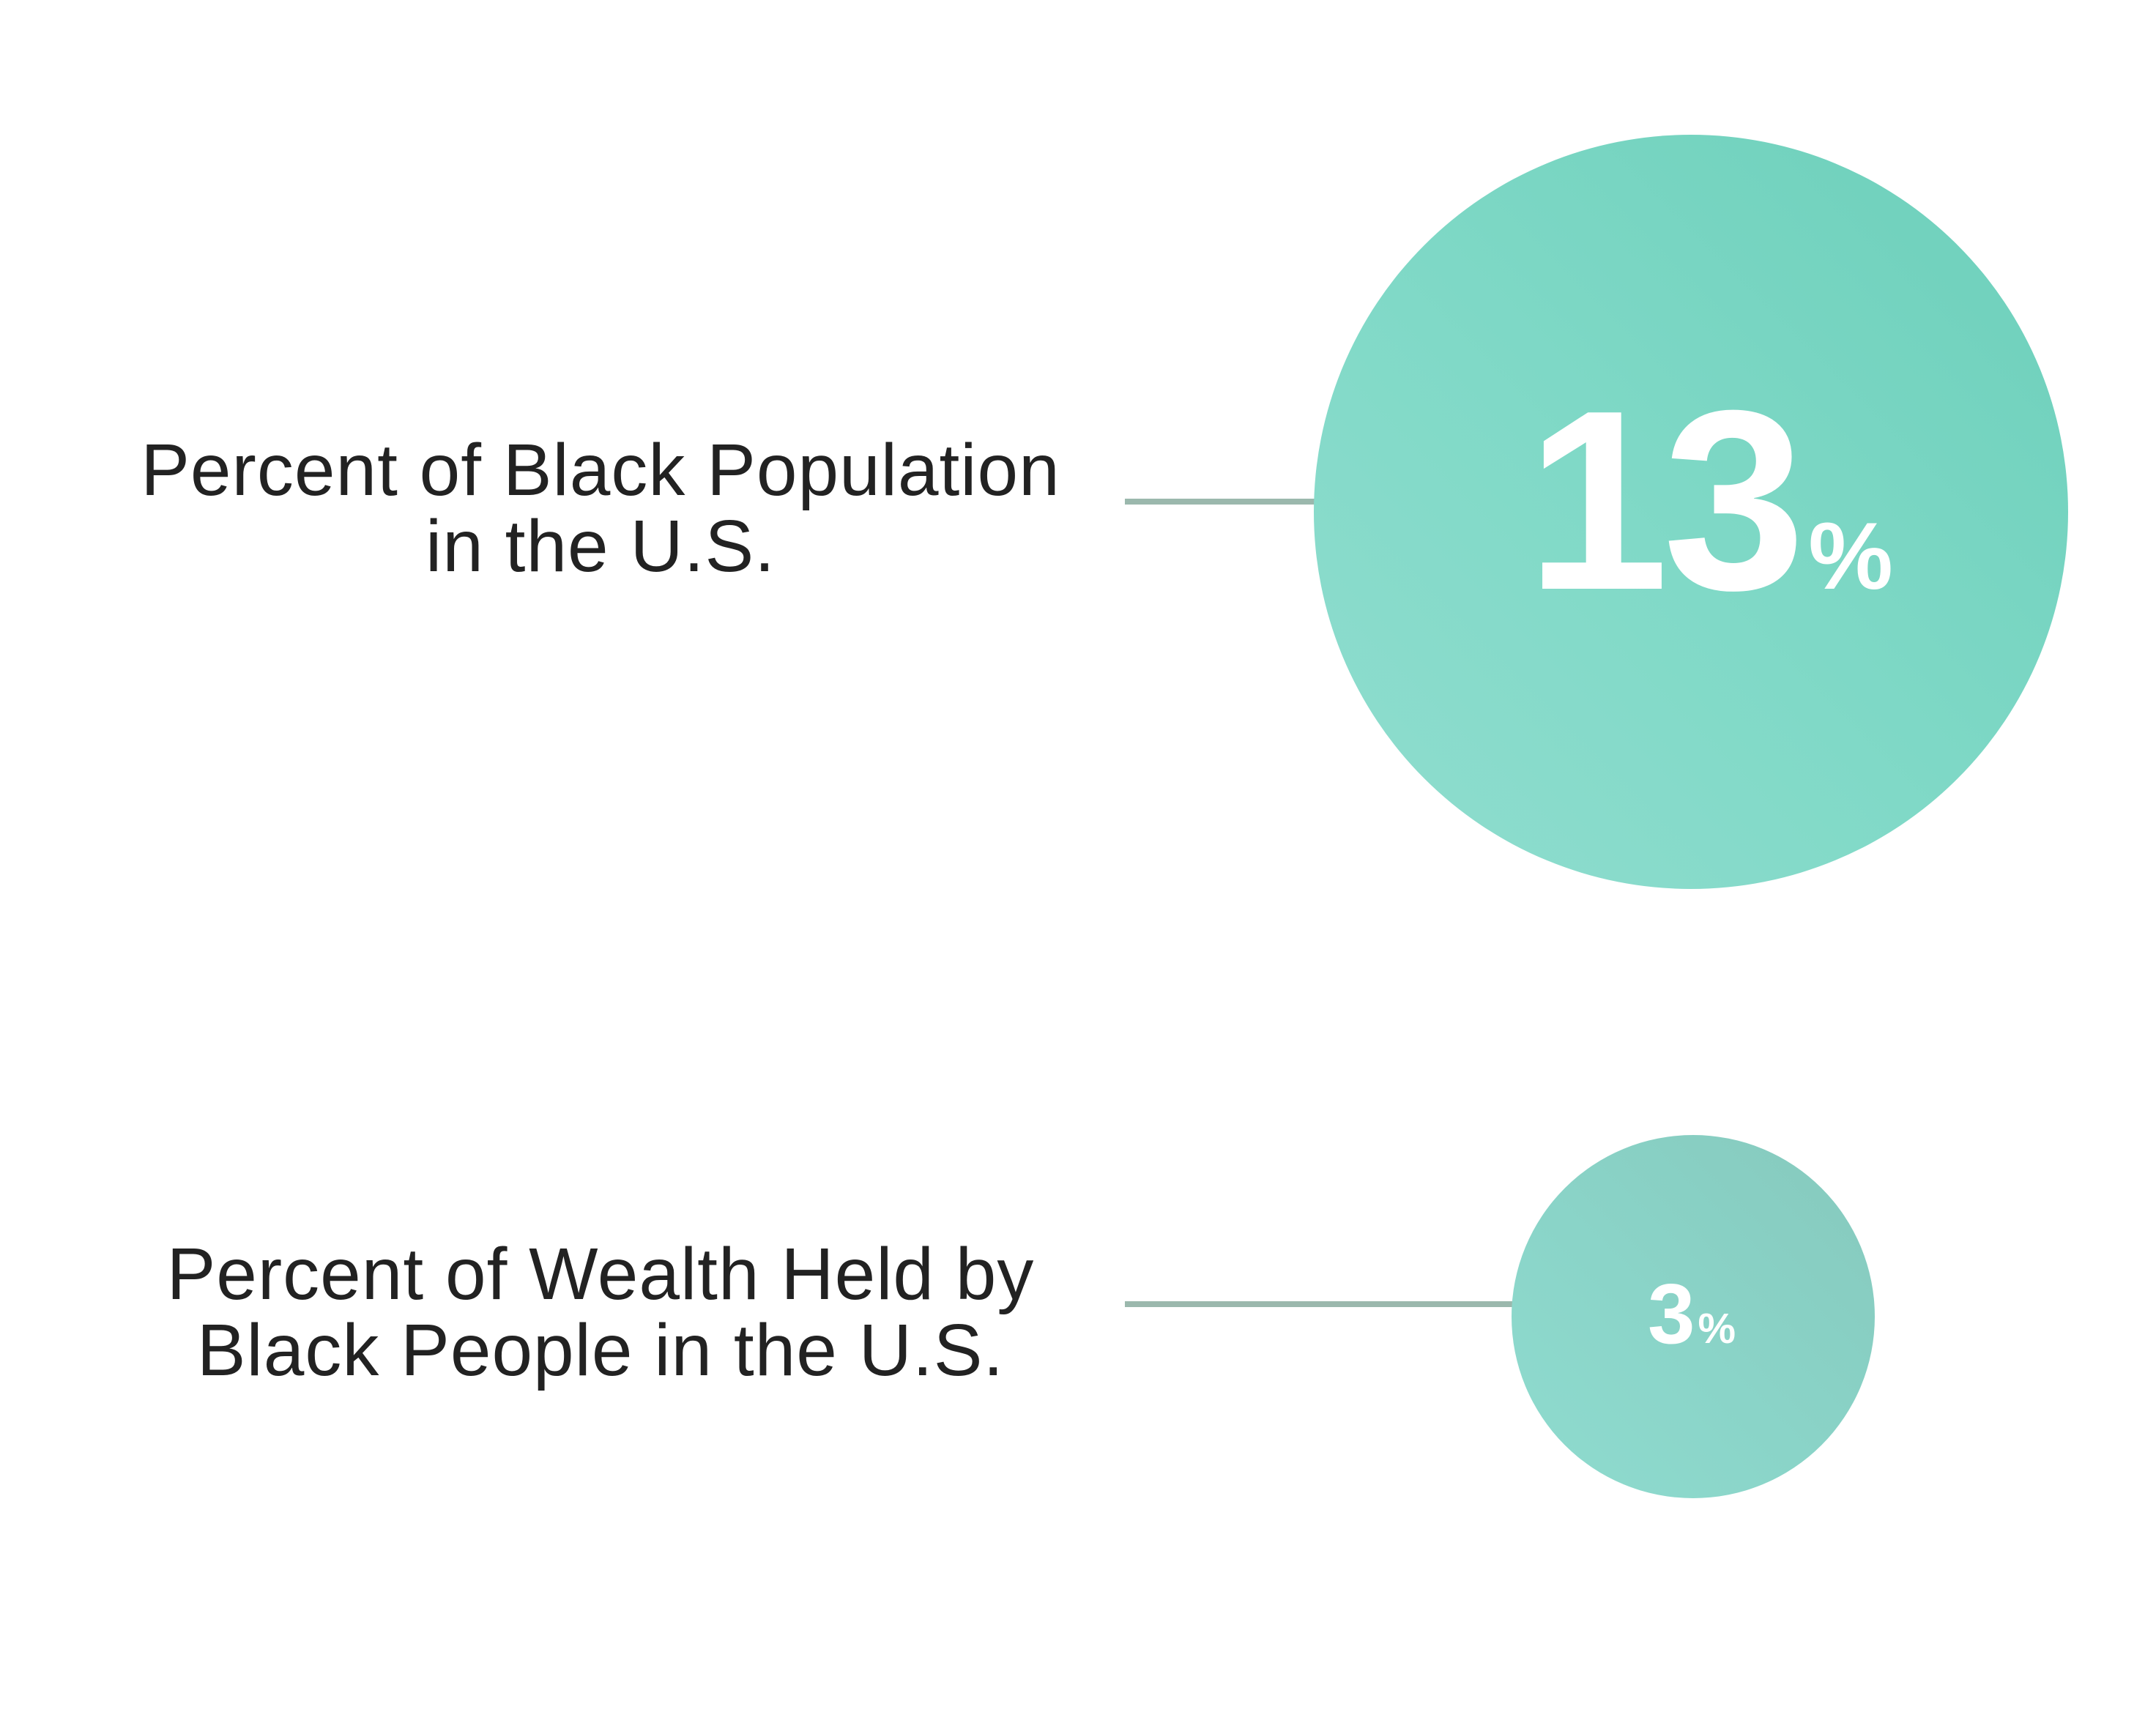 This screenshot has width=2156, height=1734. I want to click on population-label-line-1: Percent of Black Population, so click(600, 470).